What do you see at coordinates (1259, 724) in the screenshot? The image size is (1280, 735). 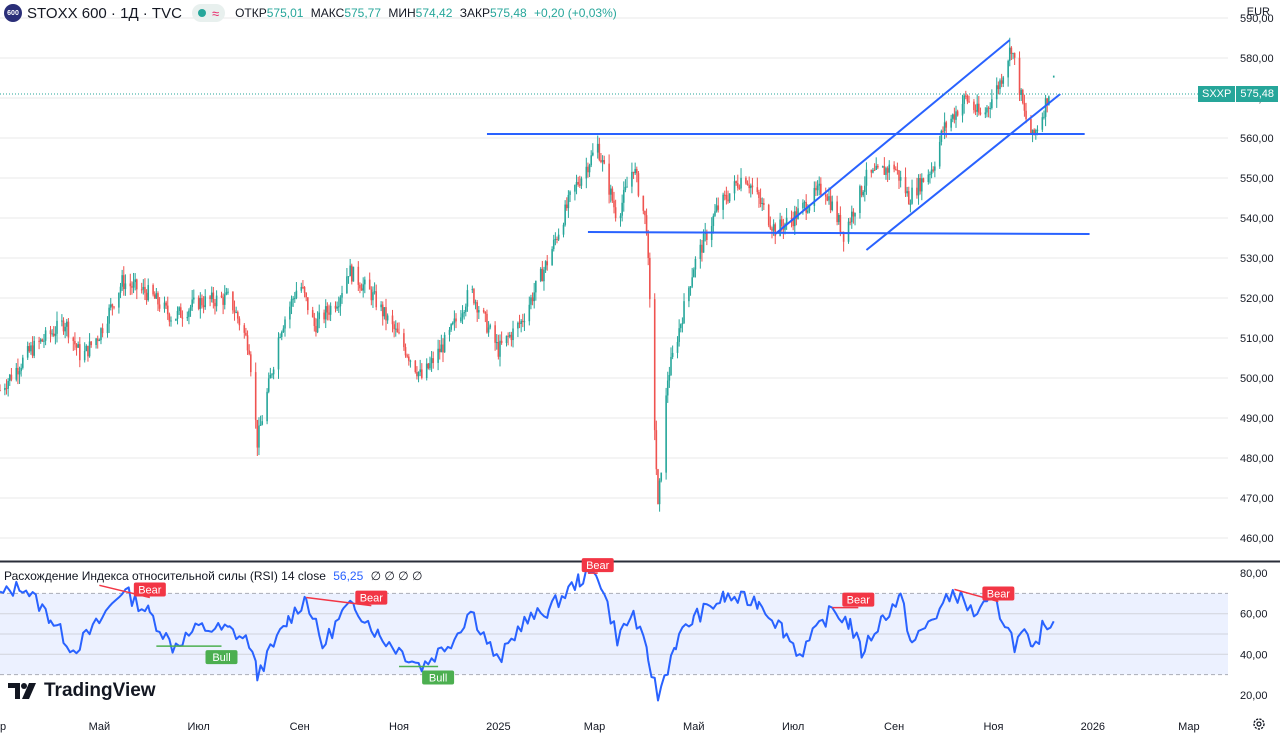 I see `settings-gear-icon` at bounding box center [1259, 724].